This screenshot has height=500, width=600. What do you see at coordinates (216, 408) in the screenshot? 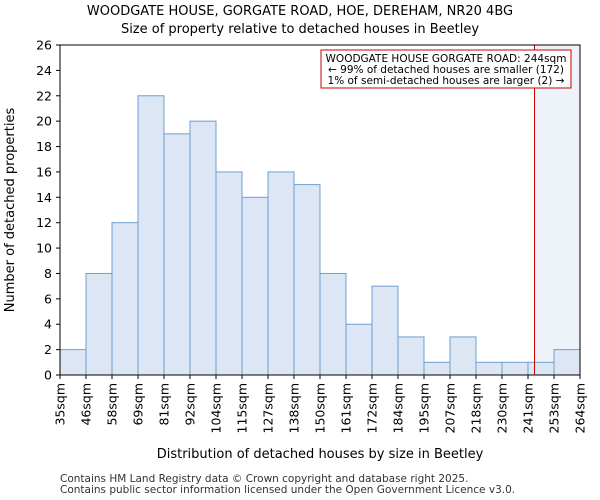
I see `x-tick-label-104sqm: 104sqm` at bounding box center [216, 408].